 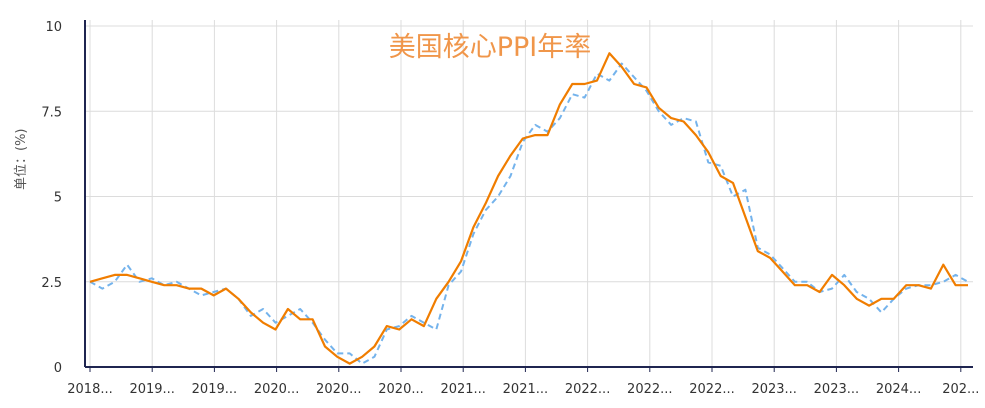 What do you see at coordinates (58, 198) in the screenshot?
I see `y-tick-label: 5` at bounding box center [58, 198].